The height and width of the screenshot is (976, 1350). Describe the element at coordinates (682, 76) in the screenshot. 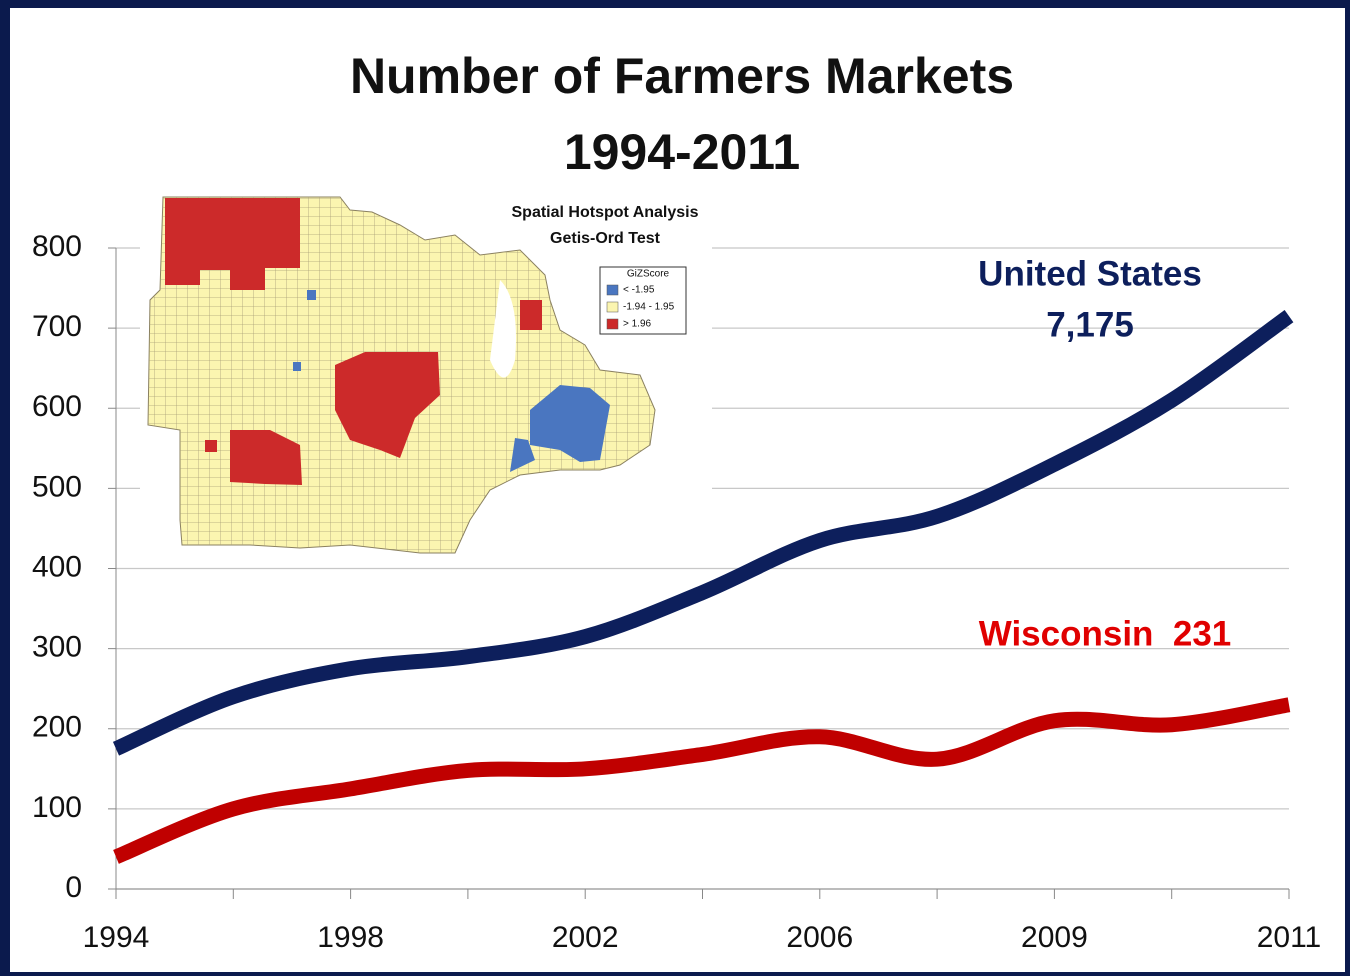

I see `chart-title: Number of Farmers Markets` at that location.